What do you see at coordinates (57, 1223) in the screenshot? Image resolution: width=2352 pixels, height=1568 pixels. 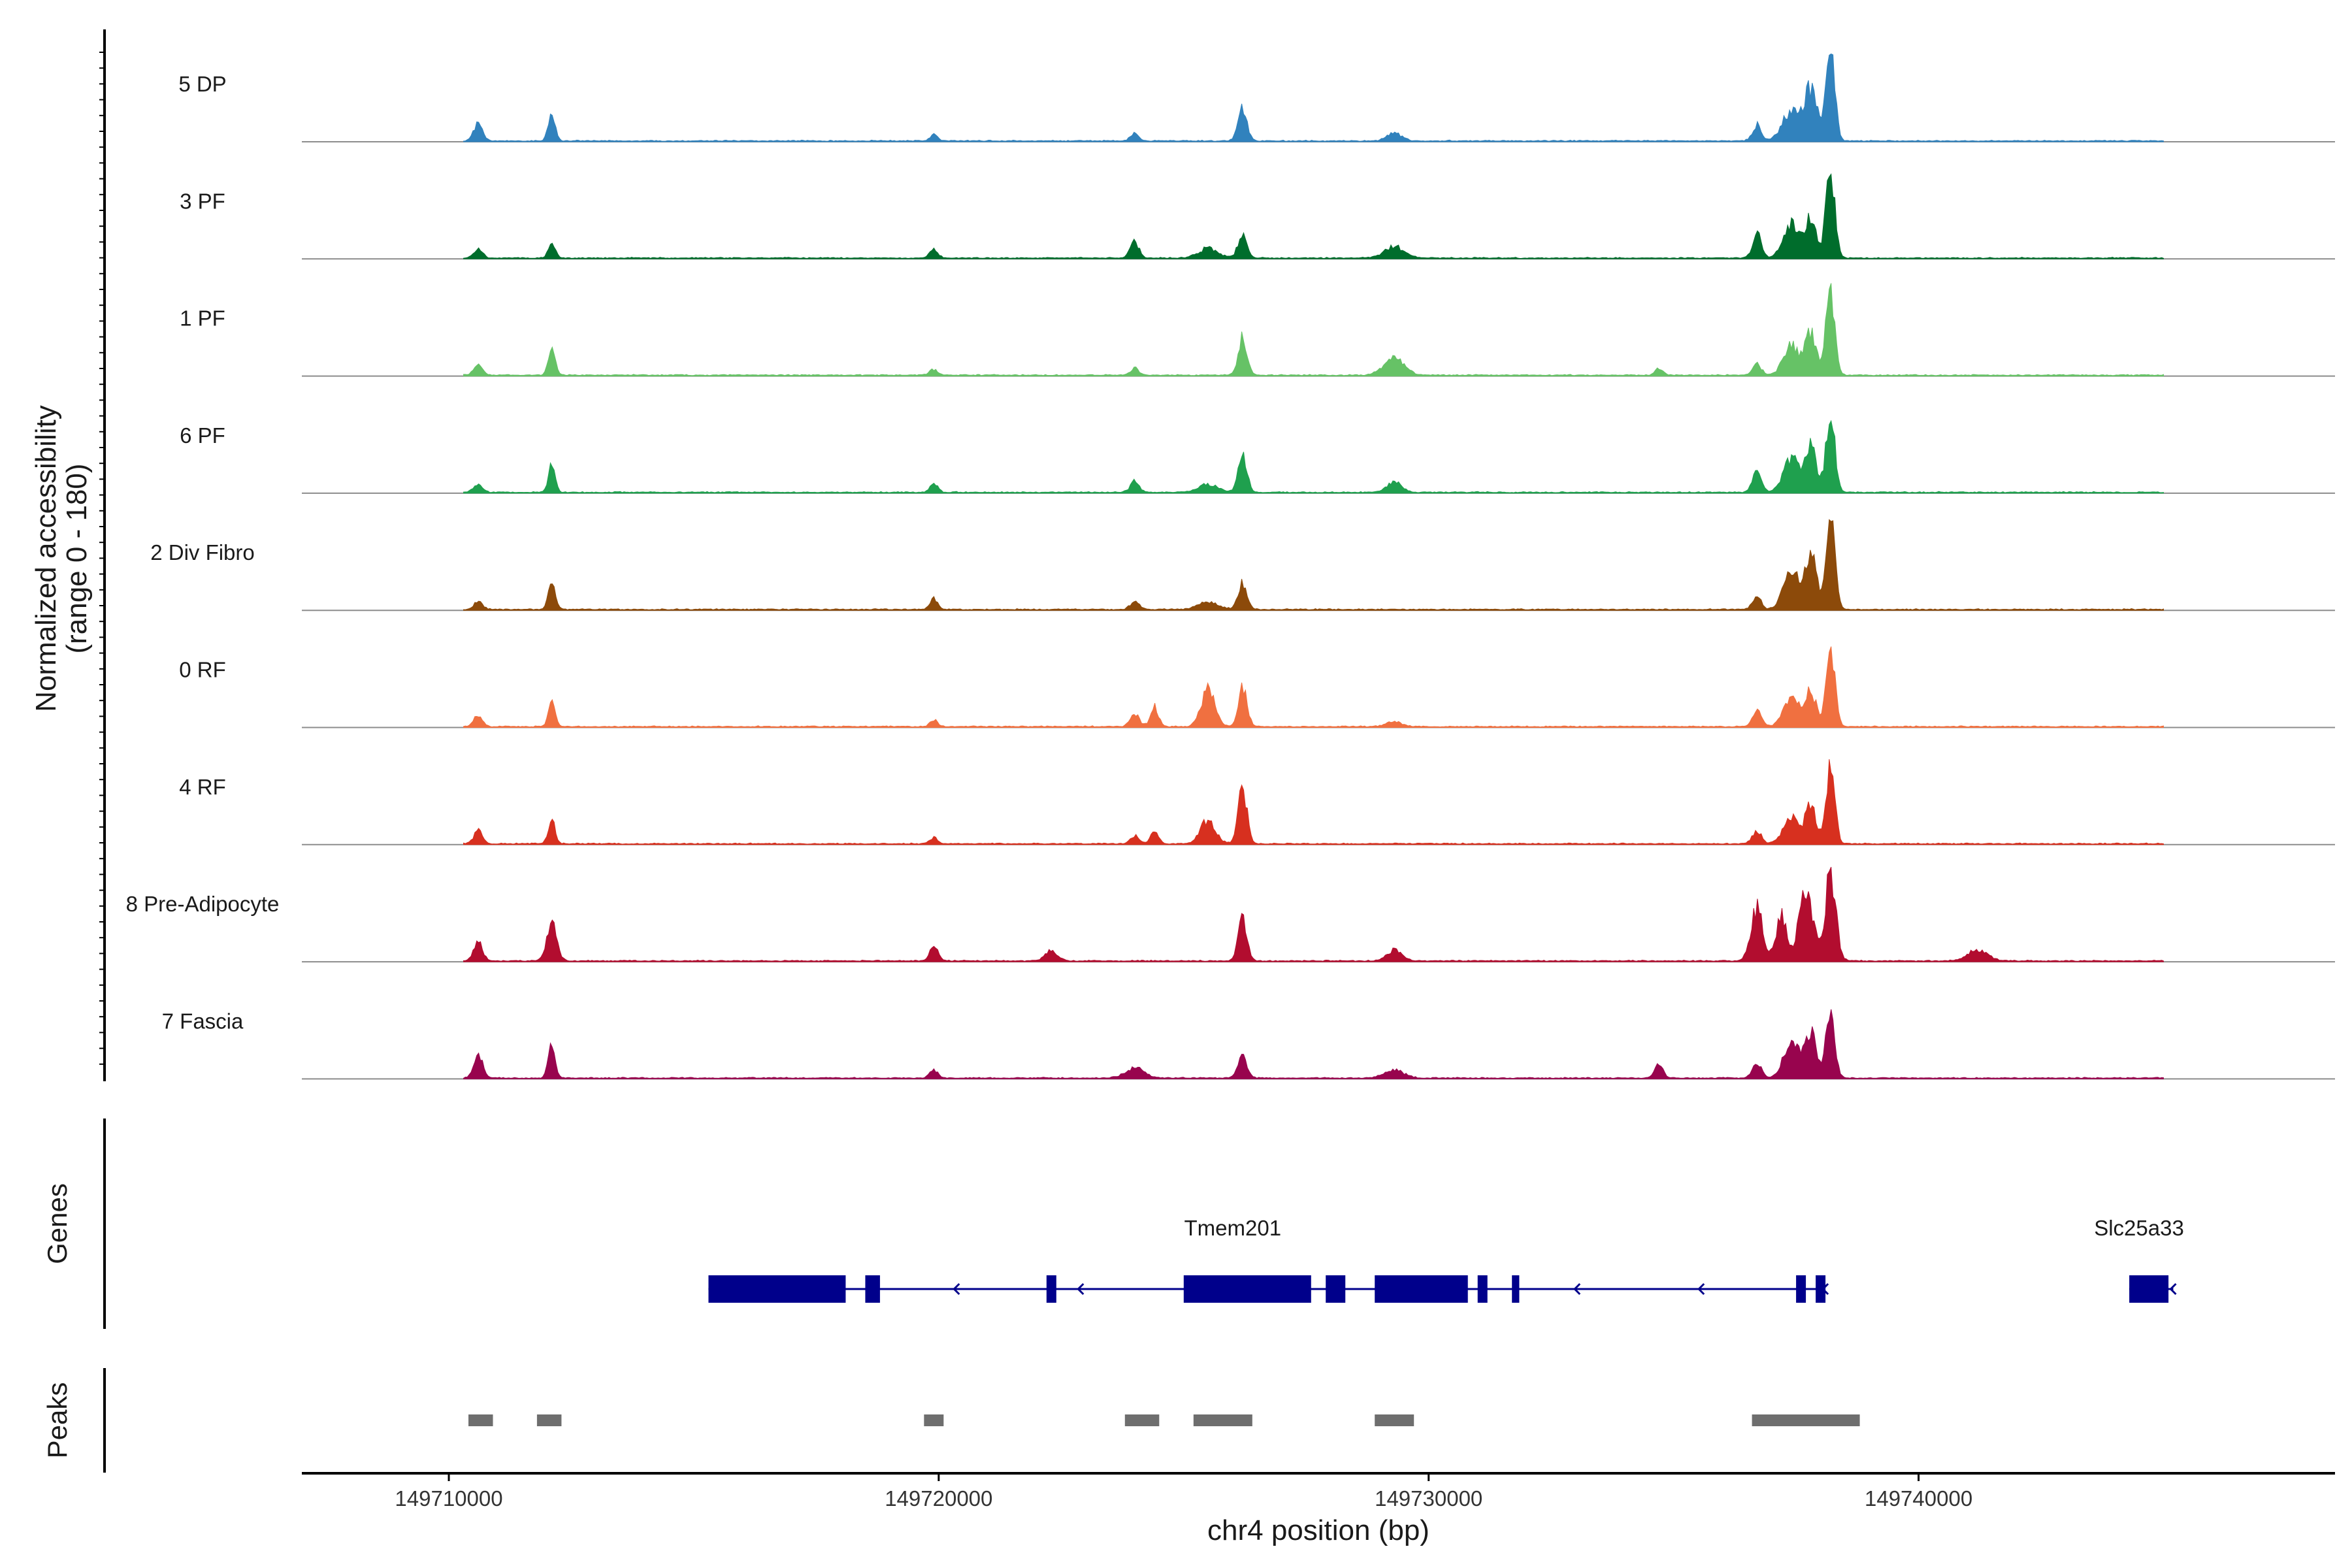 I see `genes-title: Genes` at bounding box center [57, 1223].